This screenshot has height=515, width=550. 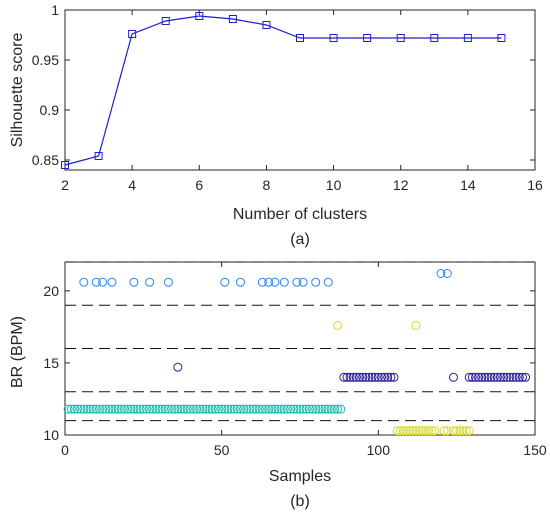 I want to click on plot-b-y-tick-label: 15, so click(x=51, y=363).